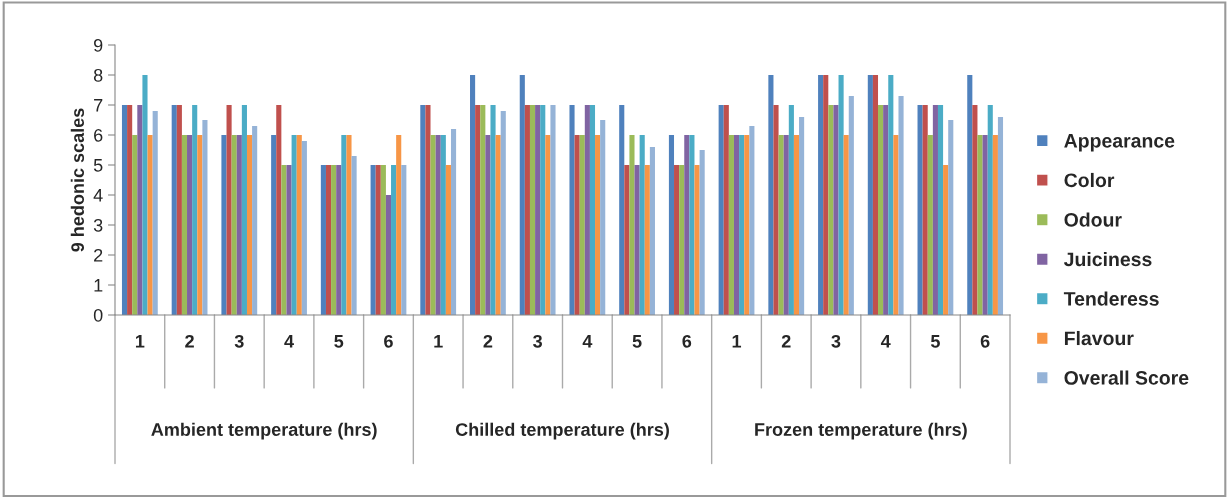  I want to click on legend-label: Overall Score, so click(1126, 377).